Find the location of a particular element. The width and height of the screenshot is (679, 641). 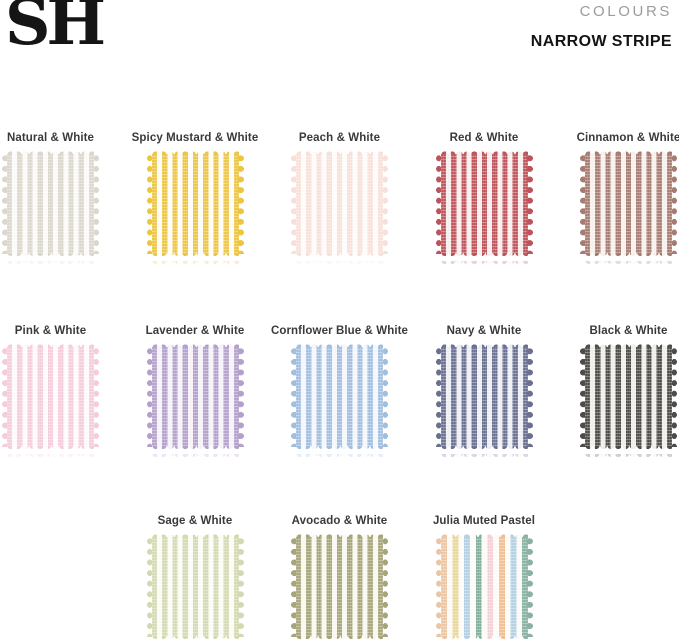

swatch-cell: Navy & White is located at coordinates (484, 389).